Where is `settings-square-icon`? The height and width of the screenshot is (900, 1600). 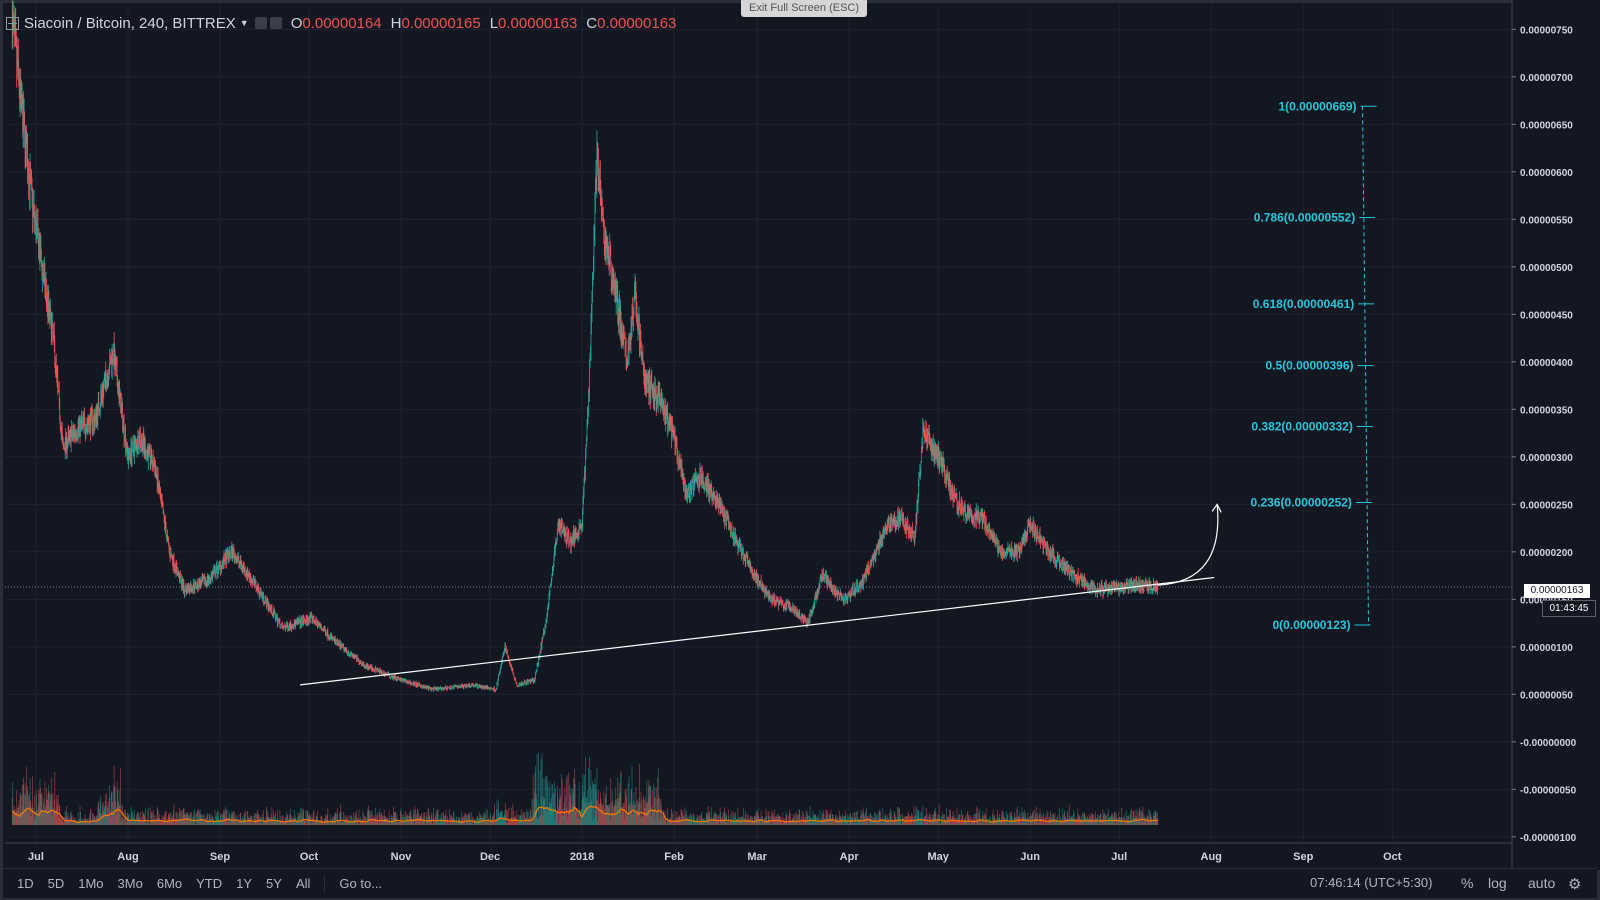
settings-square-icon is located at coordinates (260, 23).